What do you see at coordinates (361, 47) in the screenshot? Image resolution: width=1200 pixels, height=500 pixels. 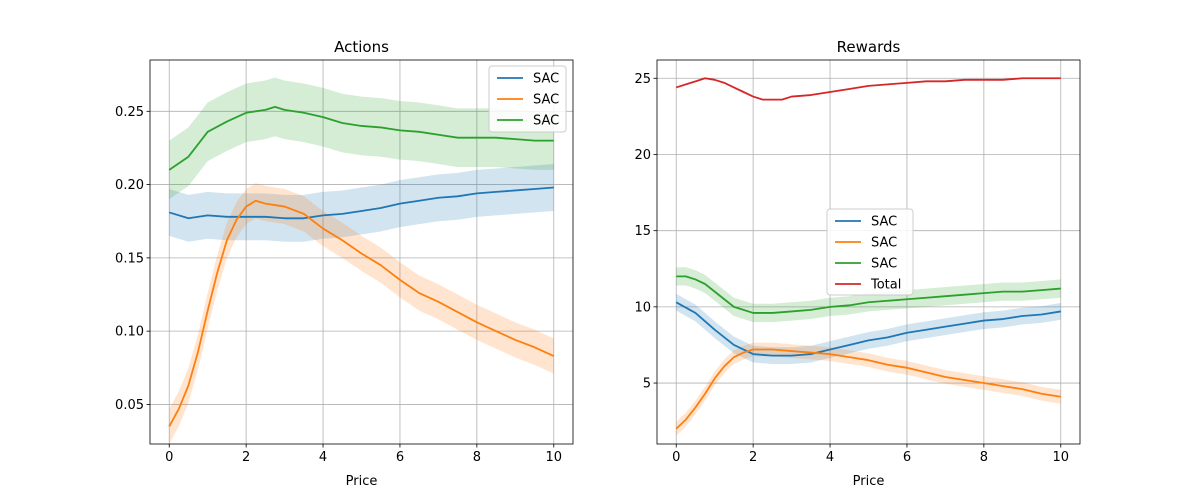 I see `chart-title: Actions` at bounding box center [361, 47].